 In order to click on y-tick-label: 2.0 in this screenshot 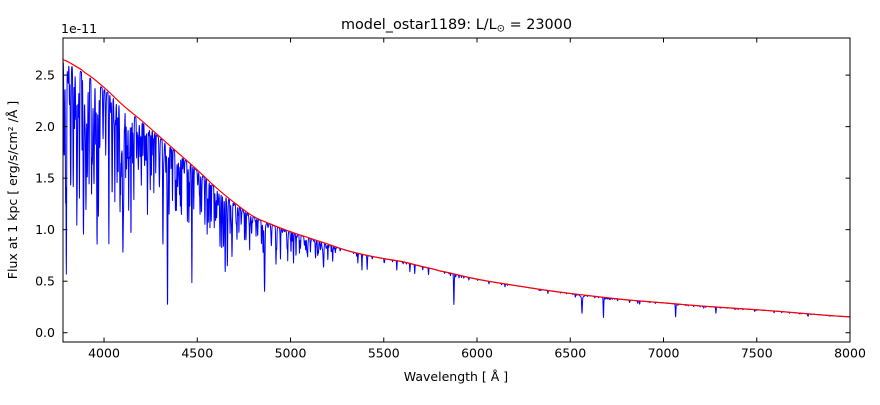, I will do `click(45, 126)`.